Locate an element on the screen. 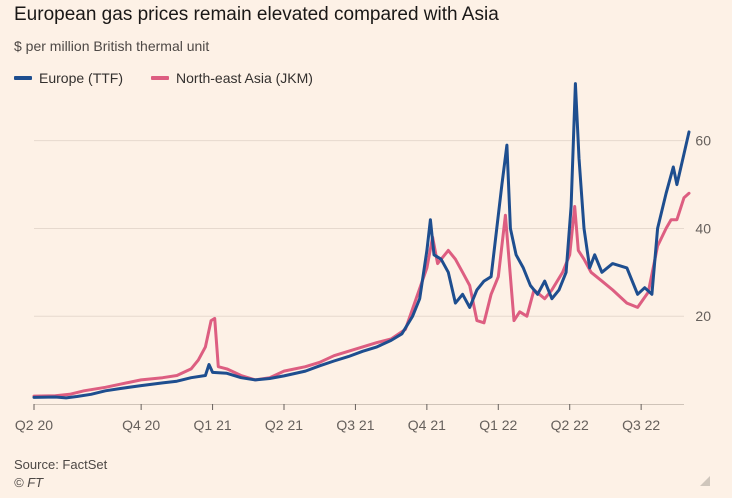  legend-item-europe: Europe (TTF) is located at coordinates (68, 78).